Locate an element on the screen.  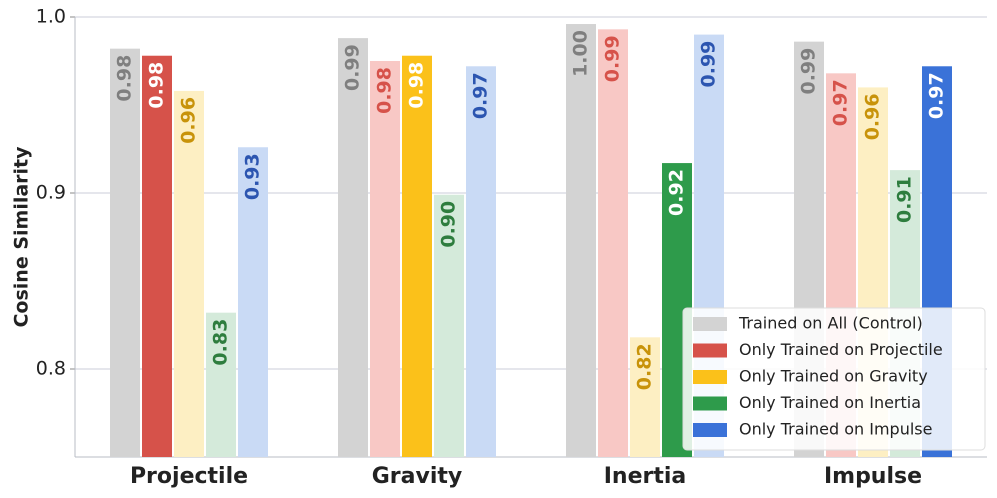
value-label: 0.90 is located at coordinates (449, 224).